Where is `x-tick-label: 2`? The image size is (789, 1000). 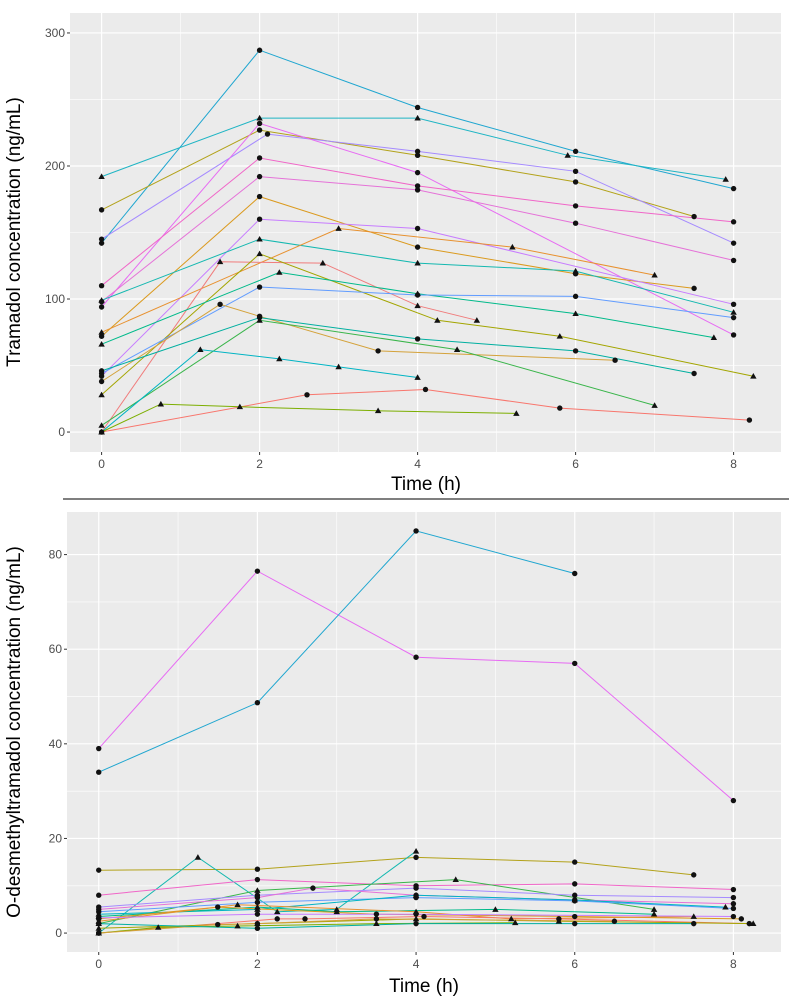
x-tick-label: 2 is located at coordinates (259, 464).